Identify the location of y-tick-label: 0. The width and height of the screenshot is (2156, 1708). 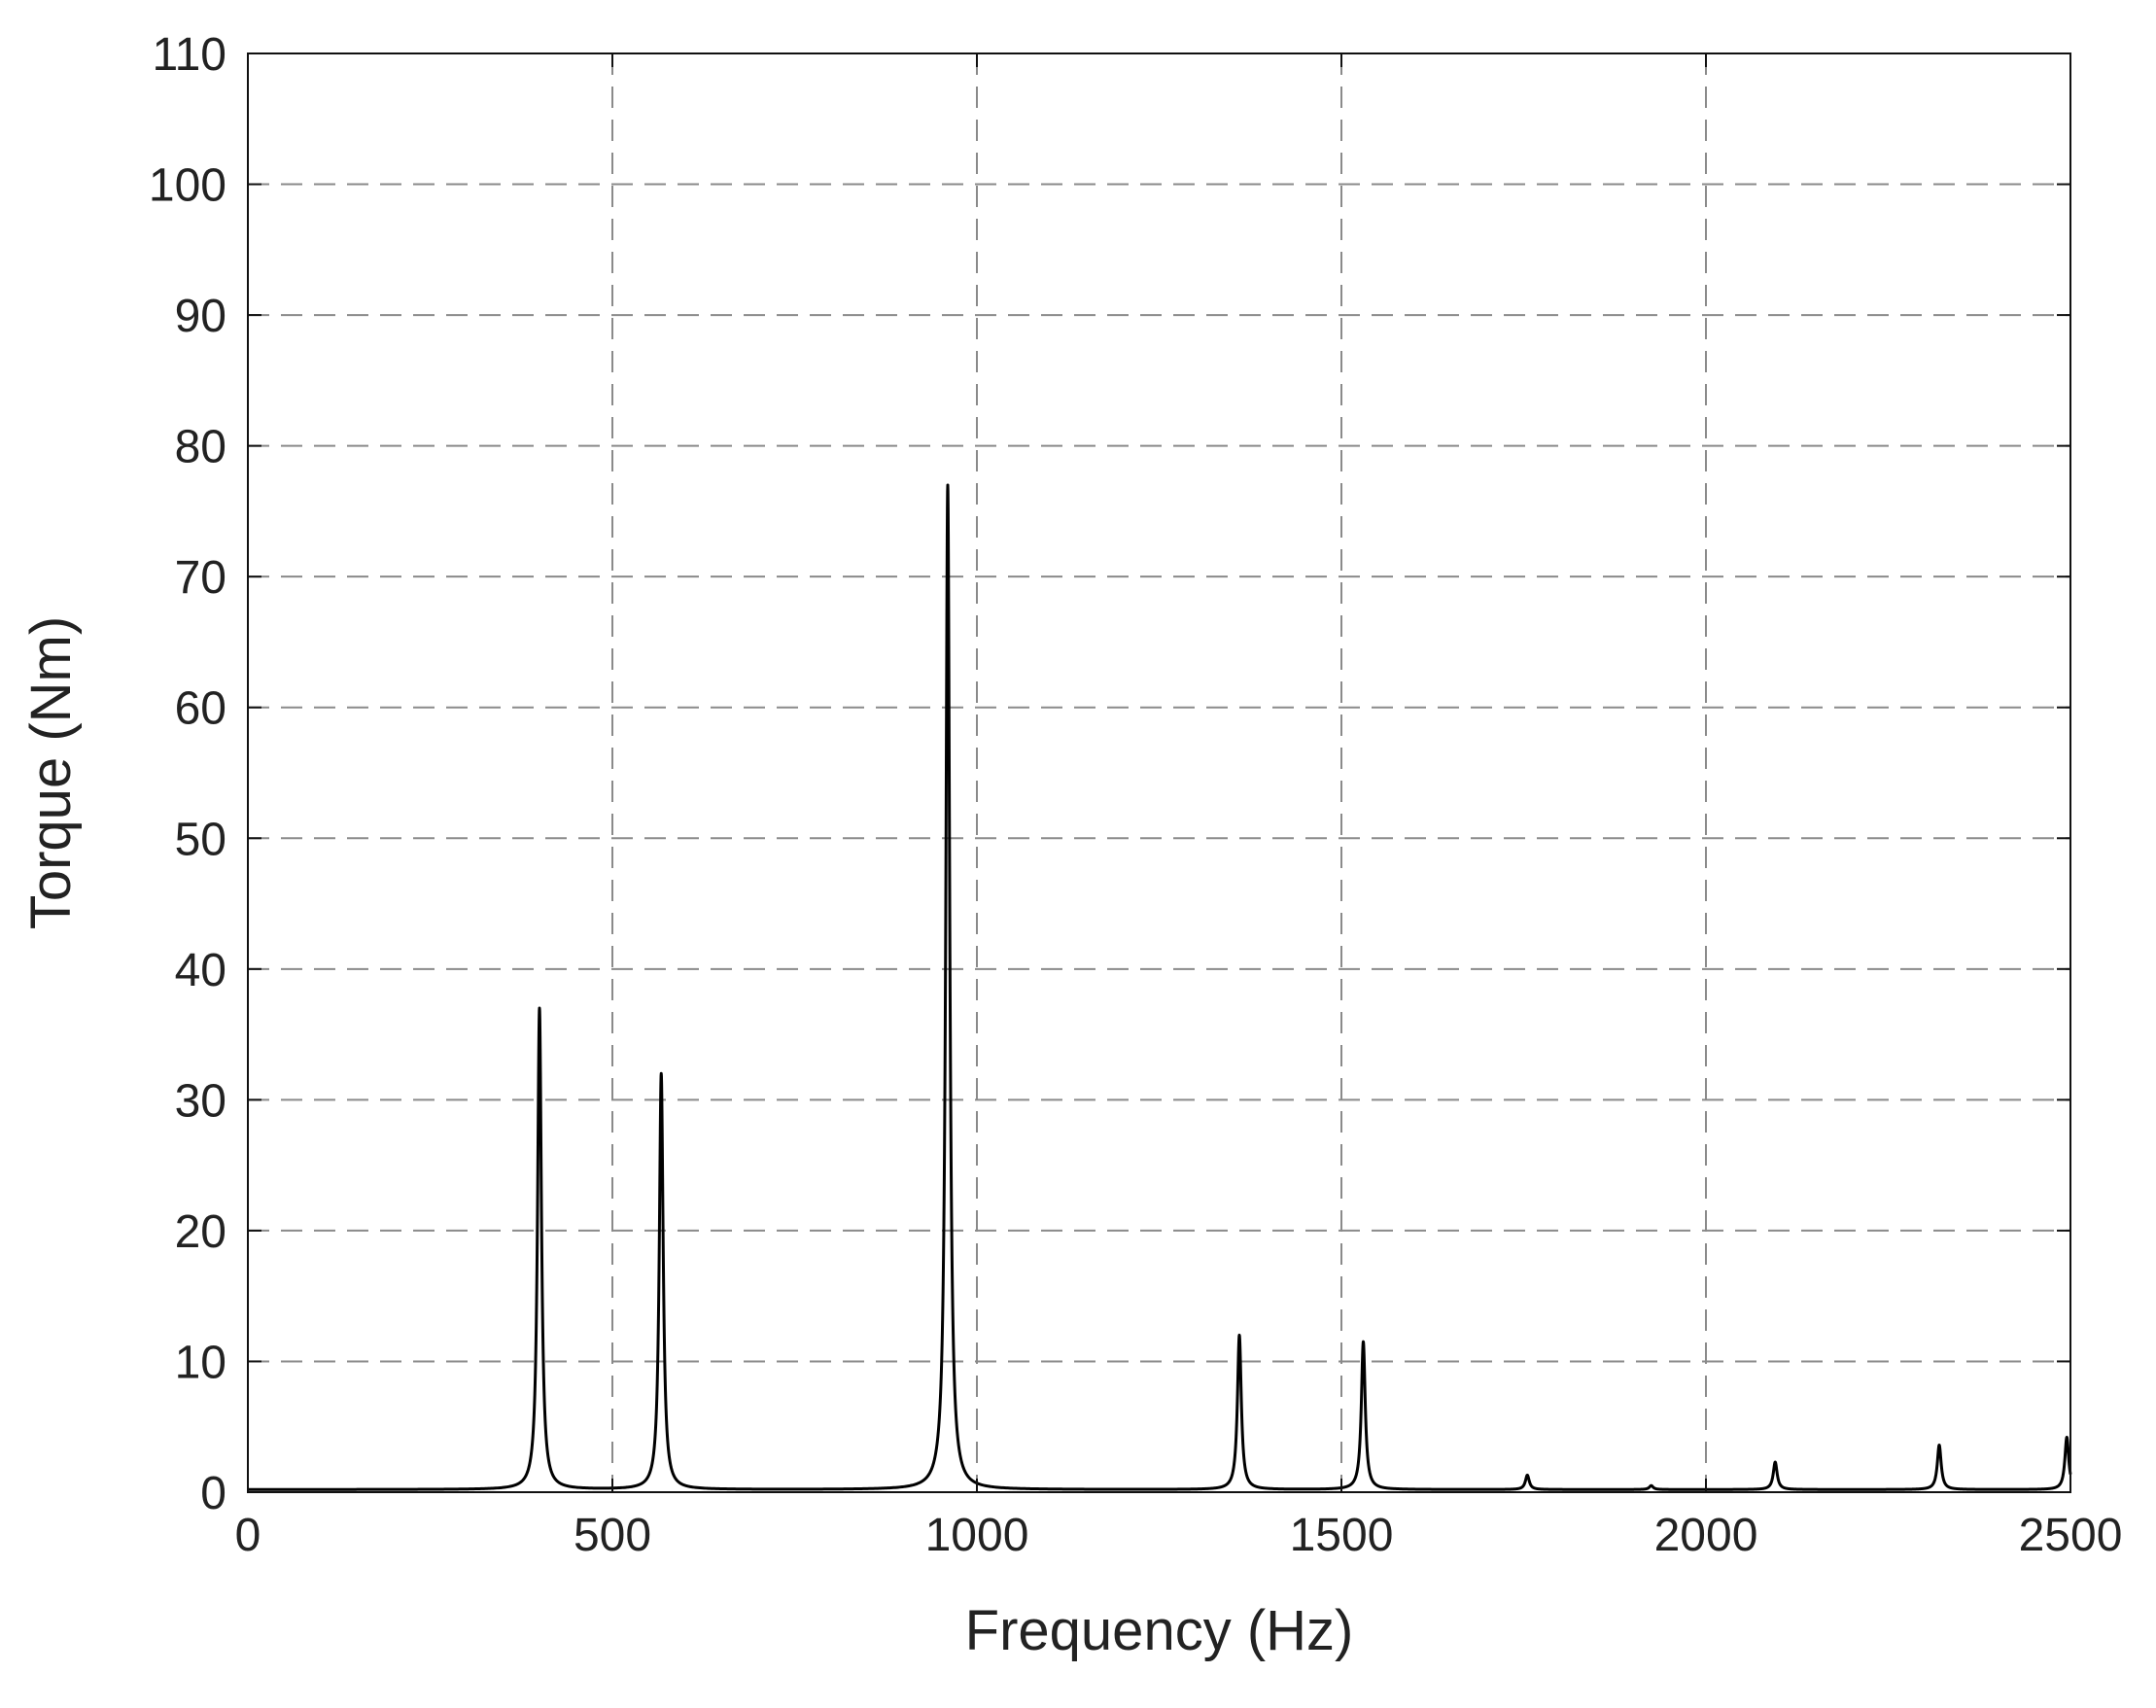
(213, 1494).